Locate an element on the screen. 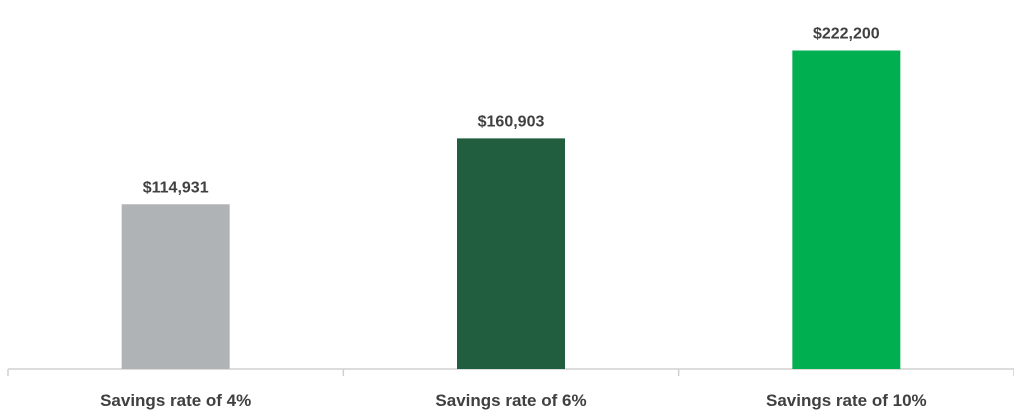 The height and width of the screenshot is (412, 1014). bar-value-label: $114,931 is located at coordinates (176, 187).